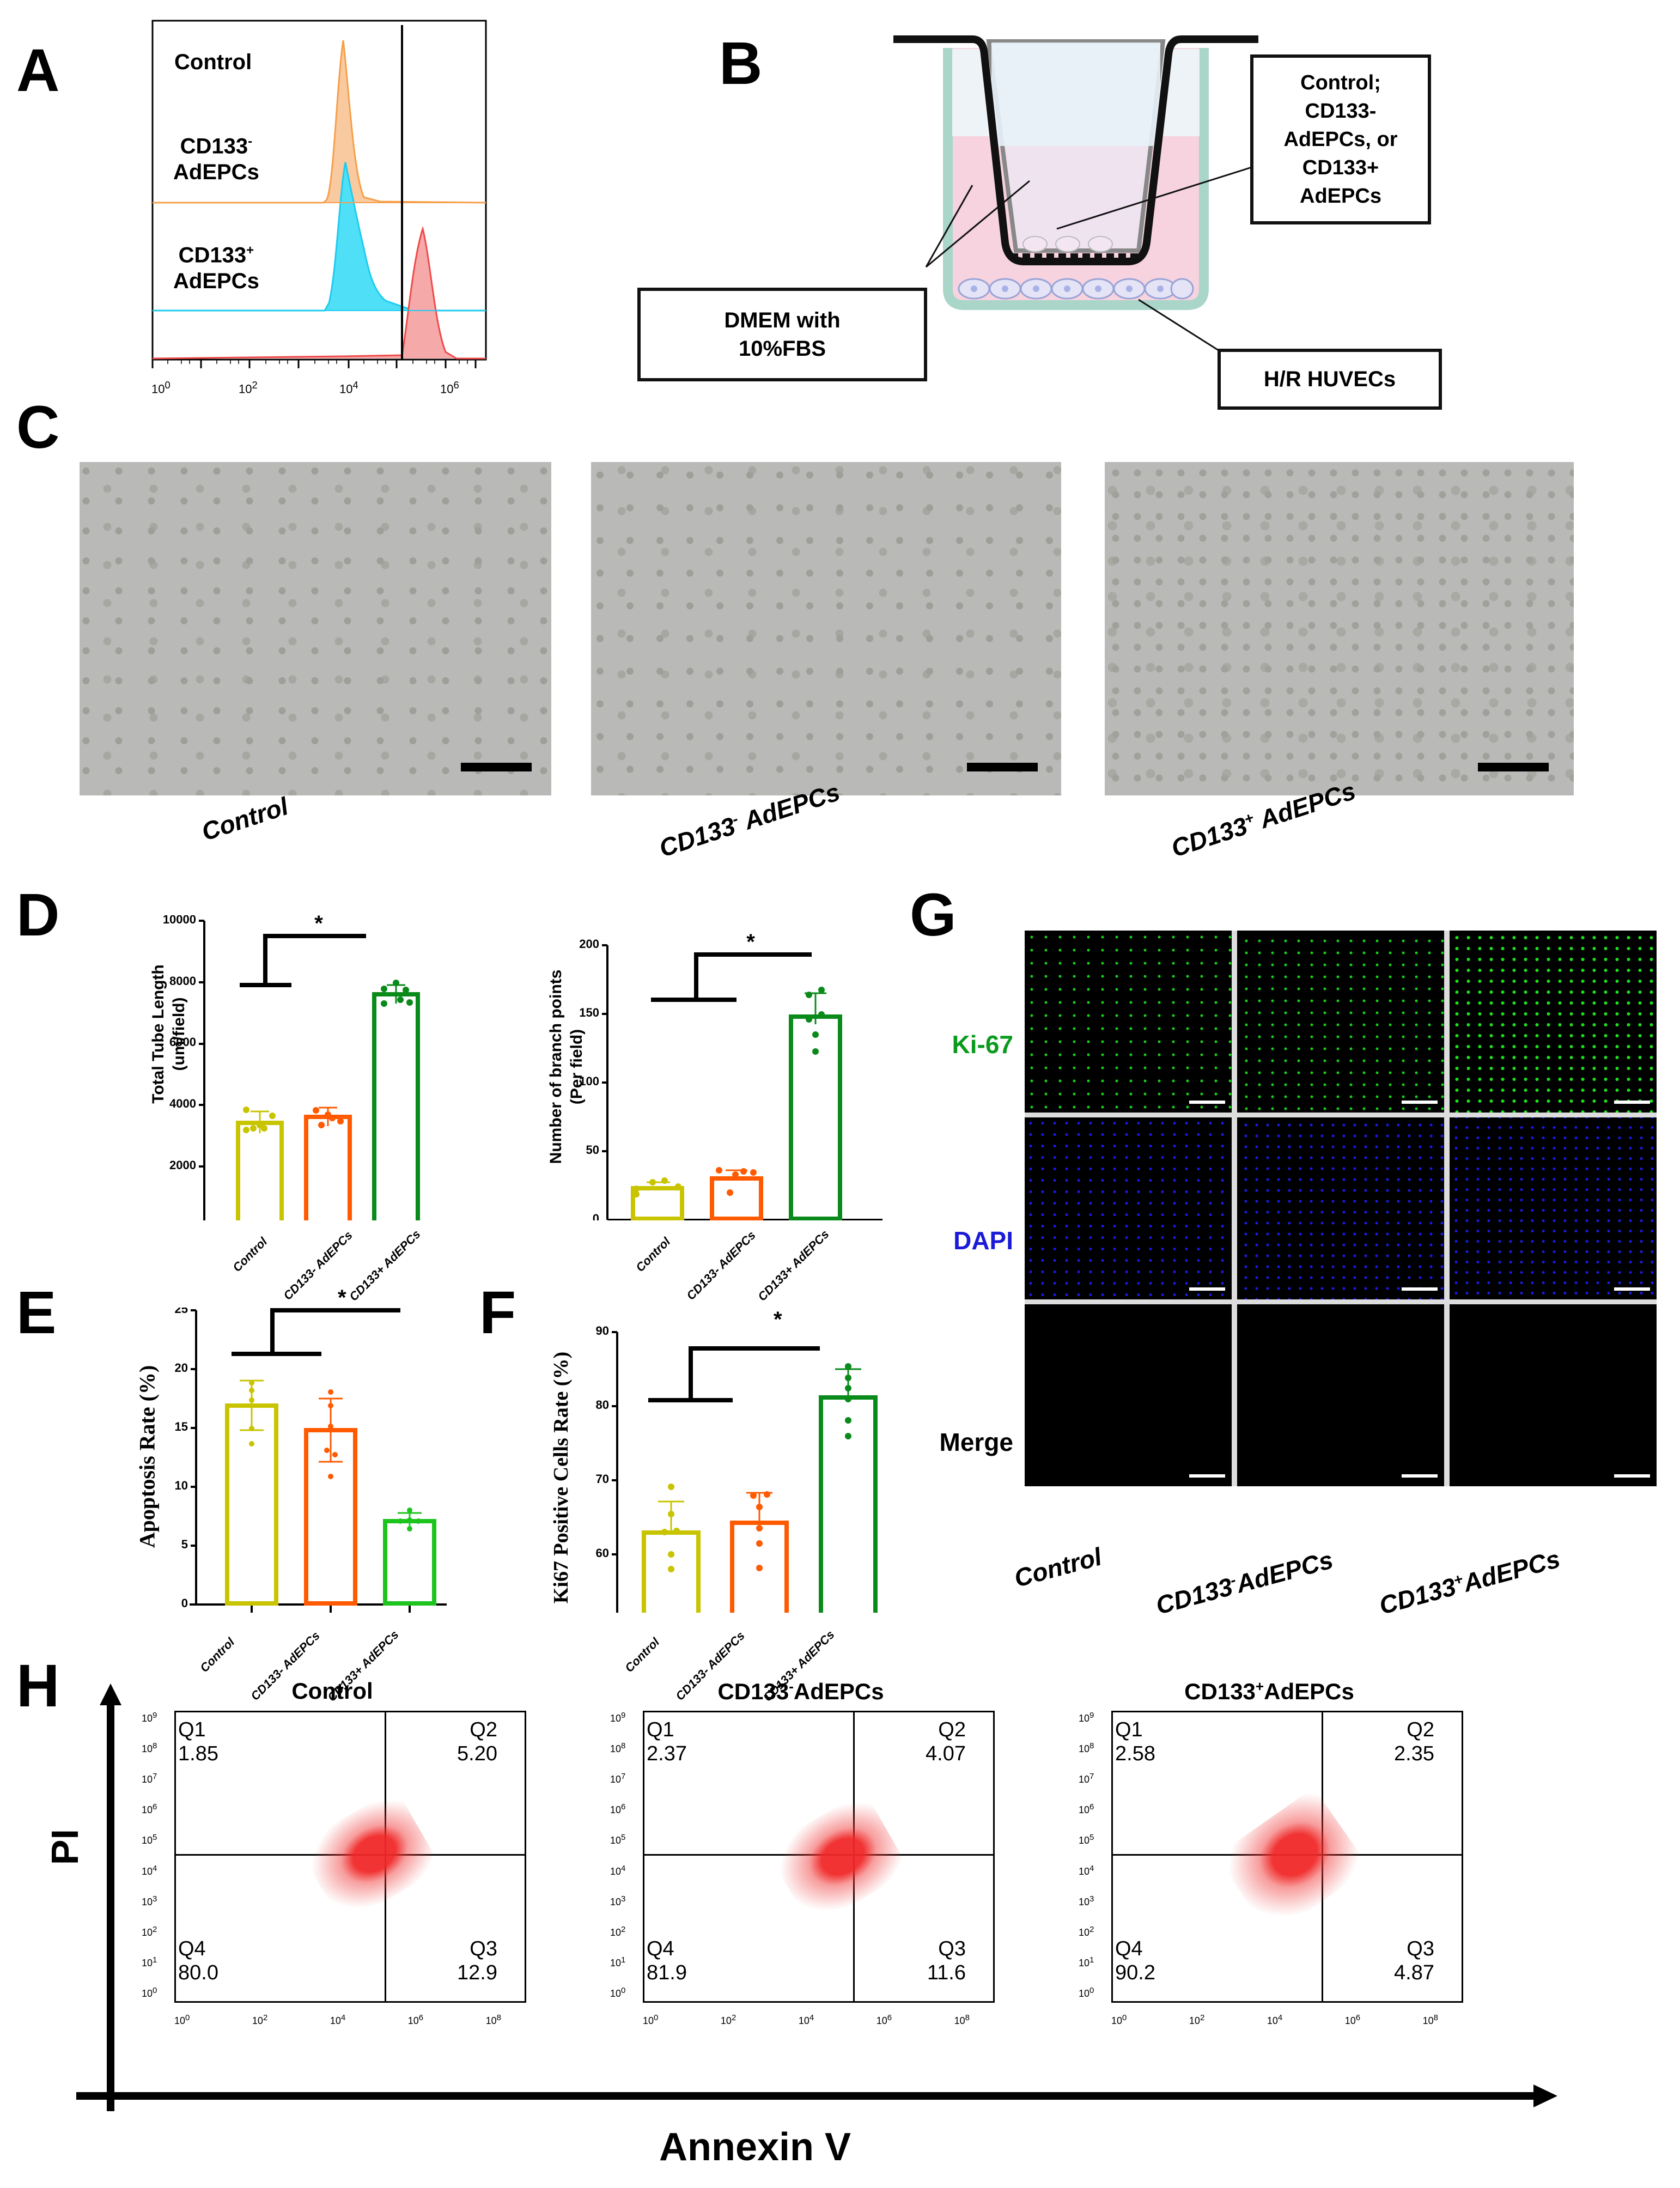  Describe the element at coordinates (1340, 196) in the screenshot. I see `treatment-text: AdEPCs` at that location.